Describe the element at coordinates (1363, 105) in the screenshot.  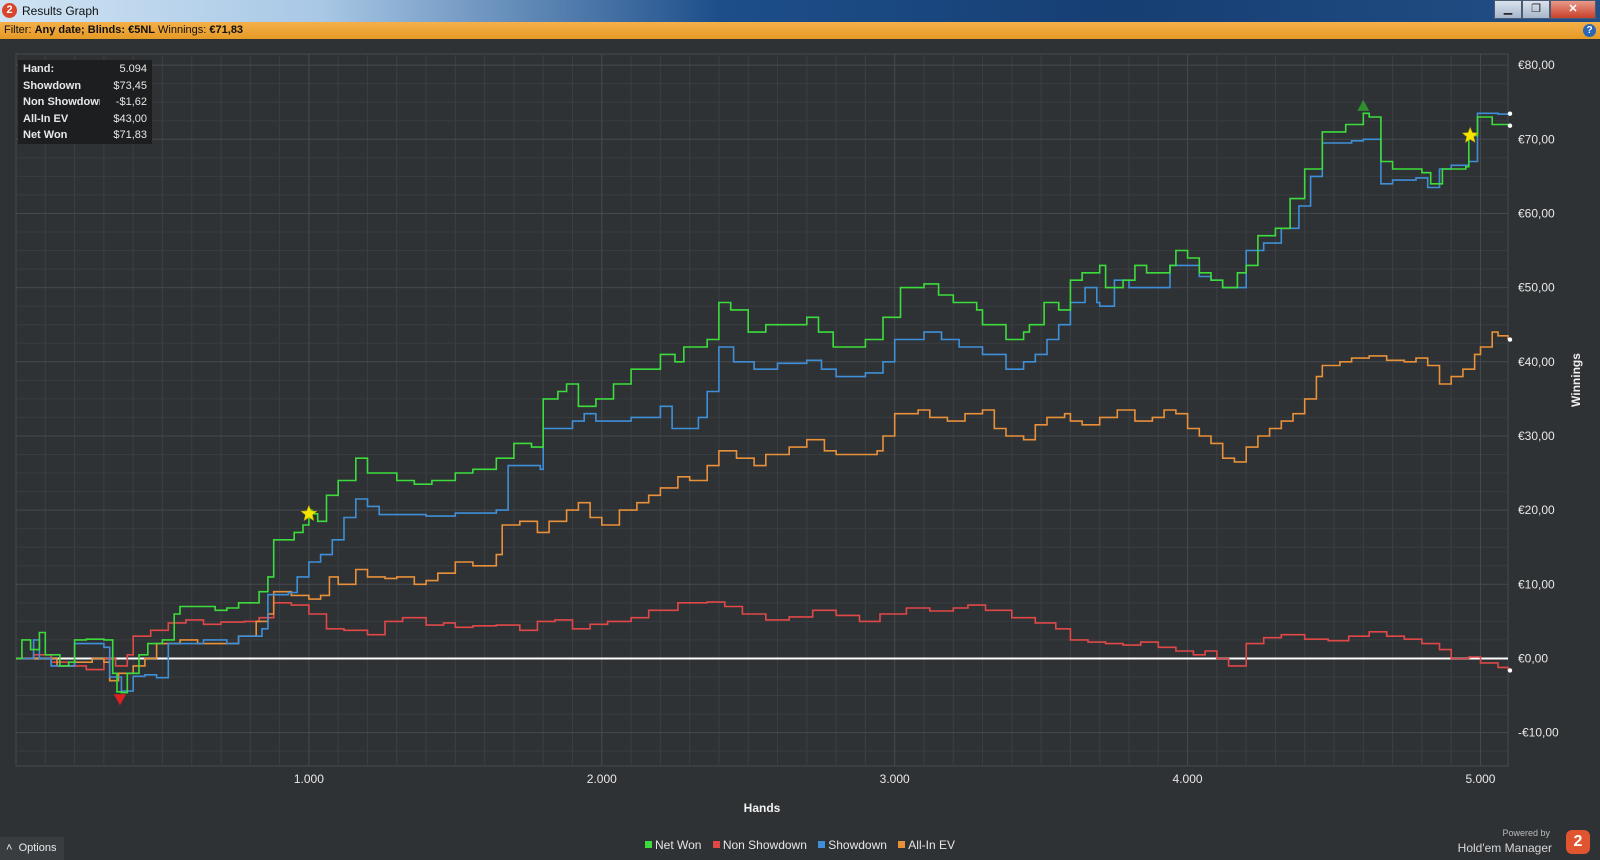
I see `max-marker` at that location.